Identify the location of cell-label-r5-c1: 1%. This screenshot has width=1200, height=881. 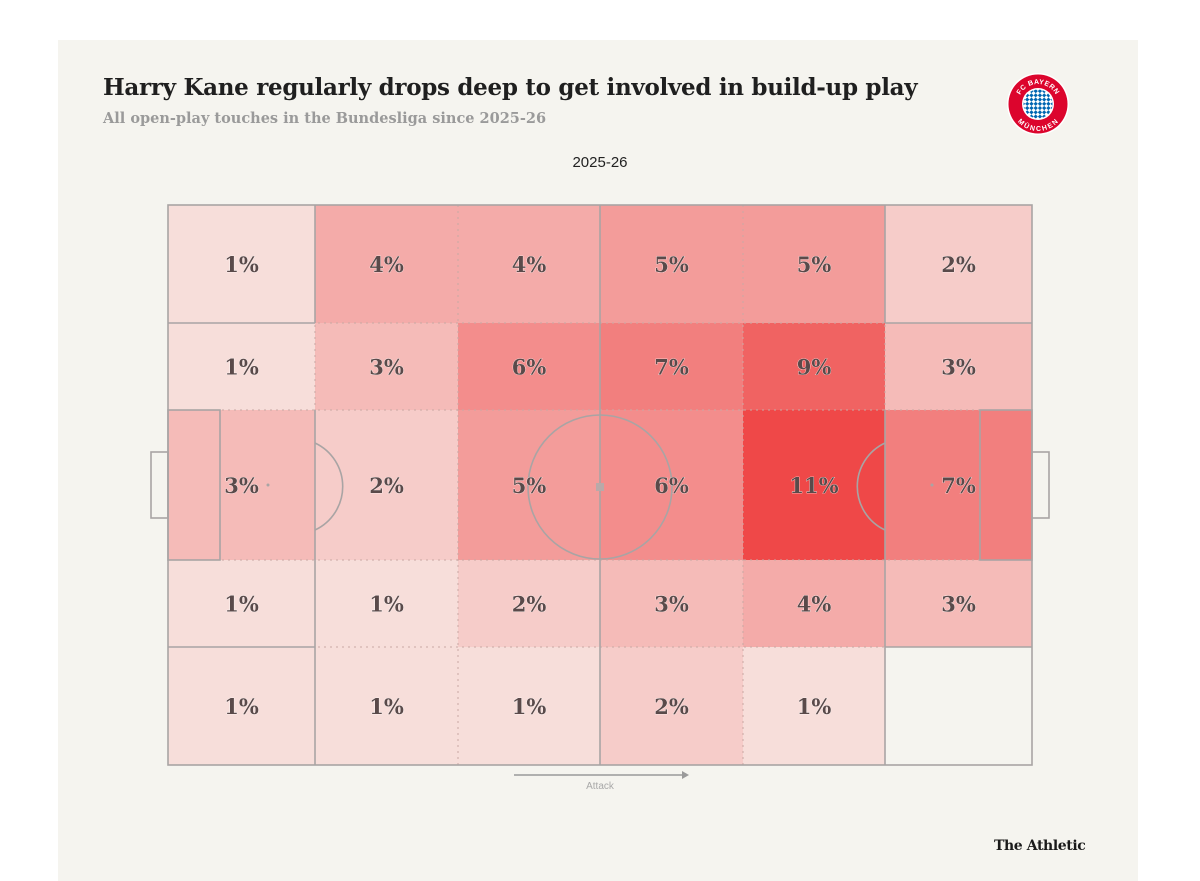
(241, 706).